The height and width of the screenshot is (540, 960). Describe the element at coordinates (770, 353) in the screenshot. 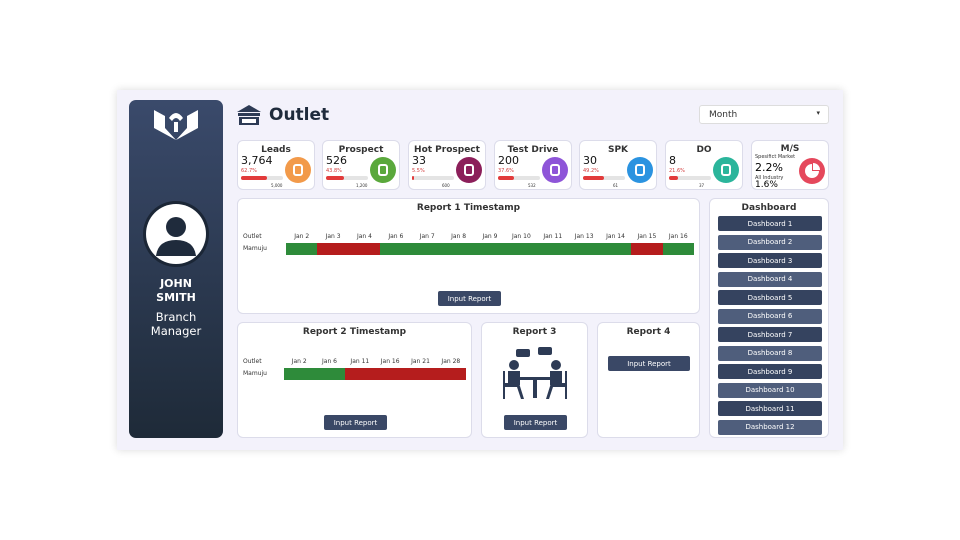

I see `dashboard-button: Dashboard 8` at that location.